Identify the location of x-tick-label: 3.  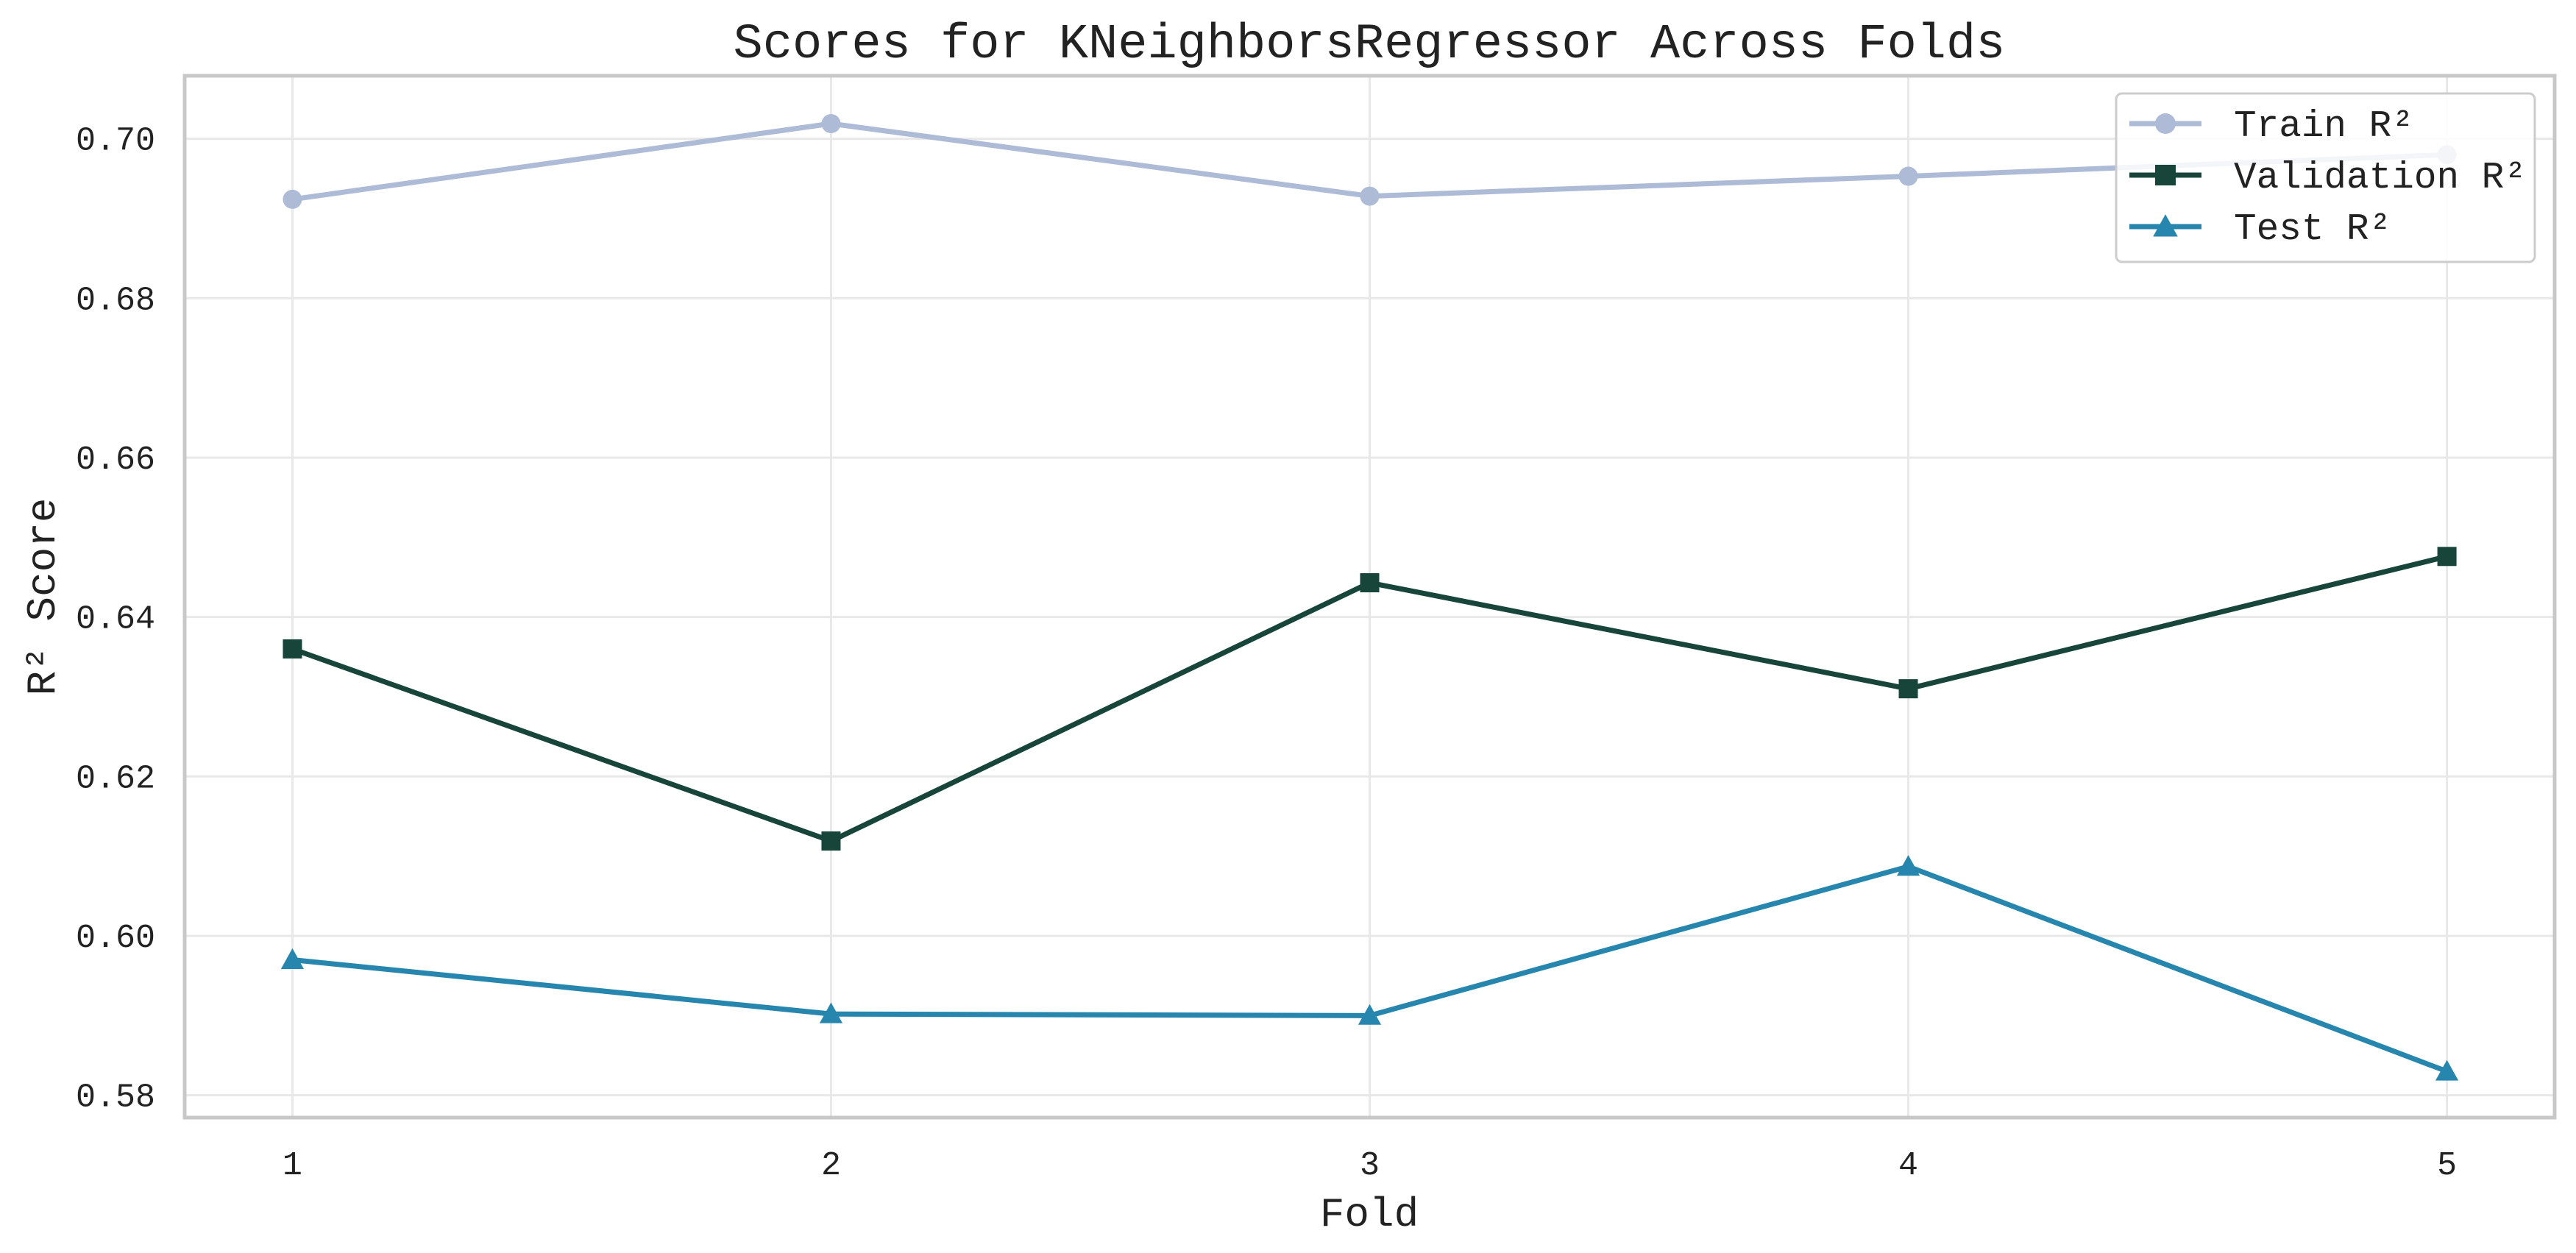
(1370, 1166).